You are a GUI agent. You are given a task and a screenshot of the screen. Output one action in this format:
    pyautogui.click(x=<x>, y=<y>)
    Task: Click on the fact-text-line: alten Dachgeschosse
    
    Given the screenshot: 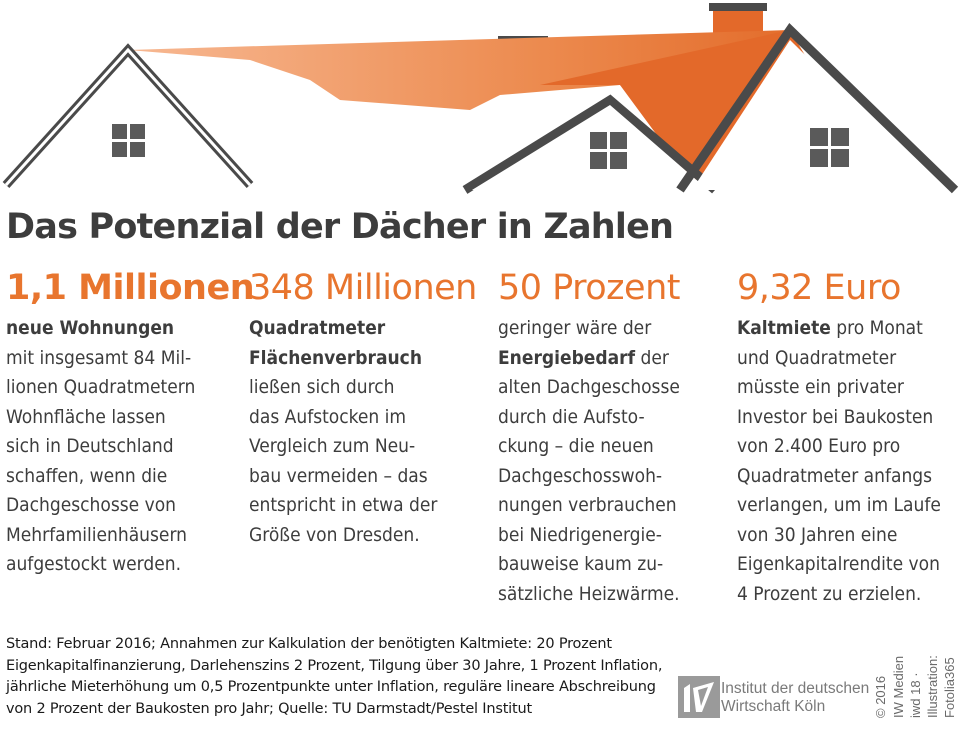 What is the action you would take?
    pyautogui.click(x=589, y=388)
    